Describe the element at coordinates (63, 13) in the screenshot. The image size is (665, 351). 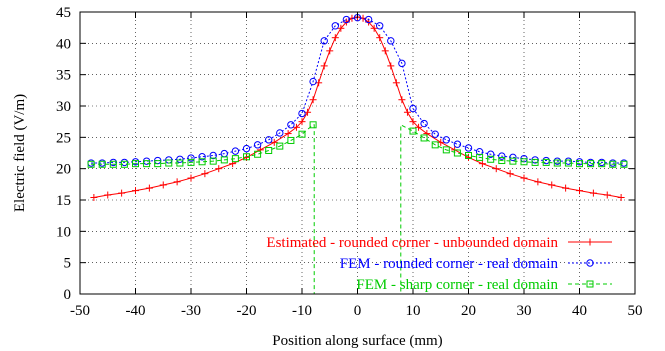
I see `y-tick-label: 45` at that location.